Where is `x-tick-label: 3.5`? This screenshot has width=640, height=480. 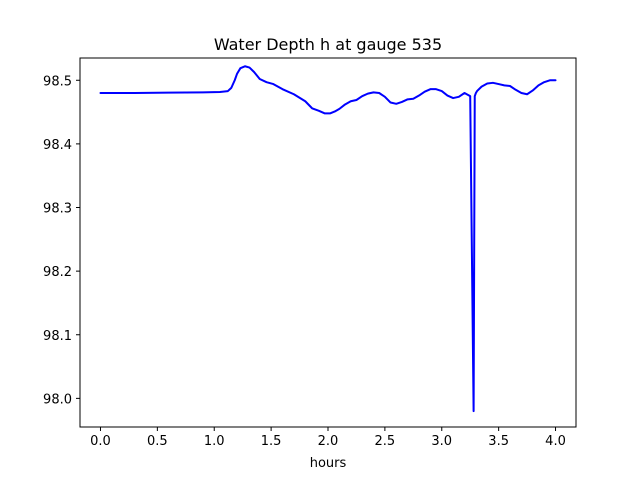
x-tick-label: 3.5 is located at coordinates (498, 441).